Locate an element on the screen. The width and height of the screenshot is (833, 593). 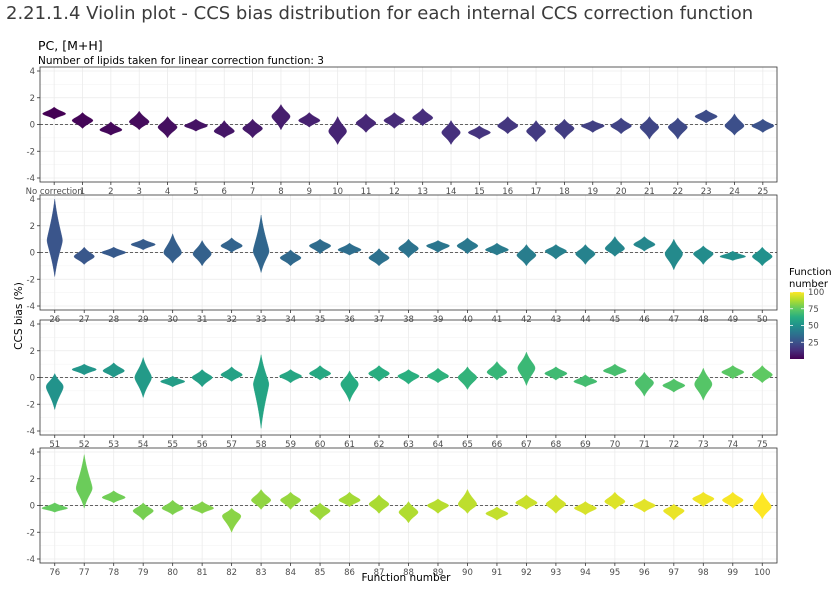
x-tick-label: 69 is located at coordinates (585, 445).